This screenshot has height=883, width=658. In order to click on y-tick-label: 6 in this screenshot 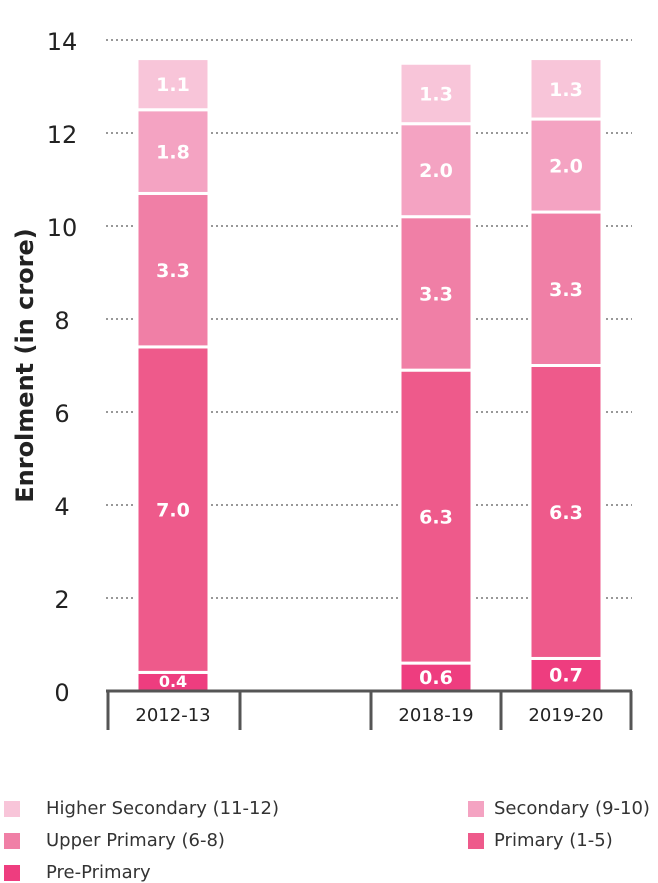, I will do `click(61, 414)`.